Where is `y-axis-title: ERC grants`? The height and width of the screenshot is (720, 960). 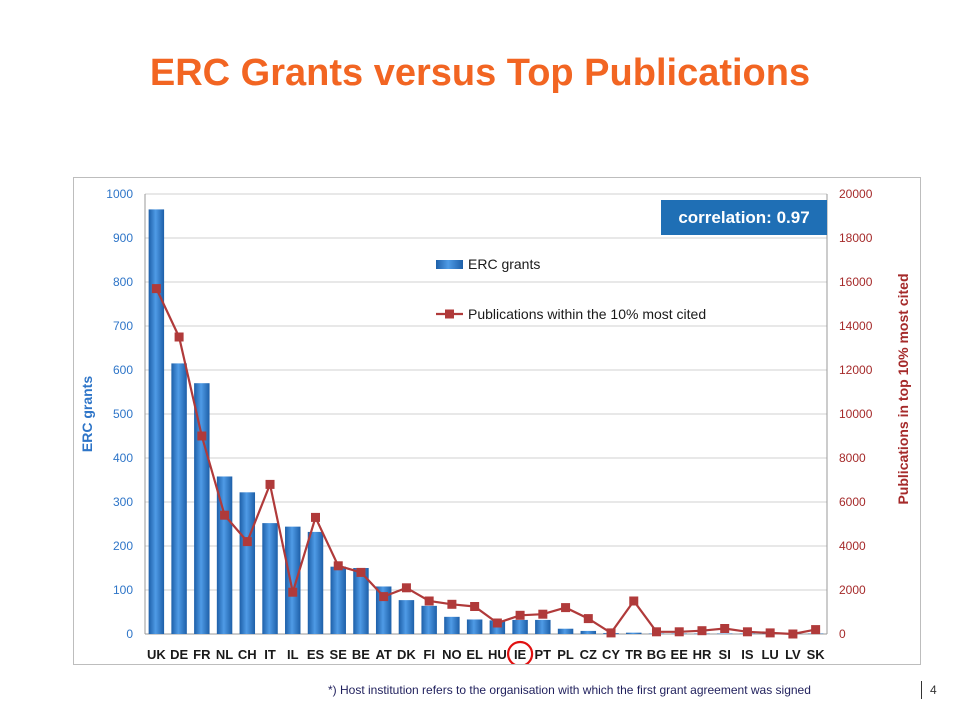 y-axis-title: ERC grants is located at coordinates (87, 414).